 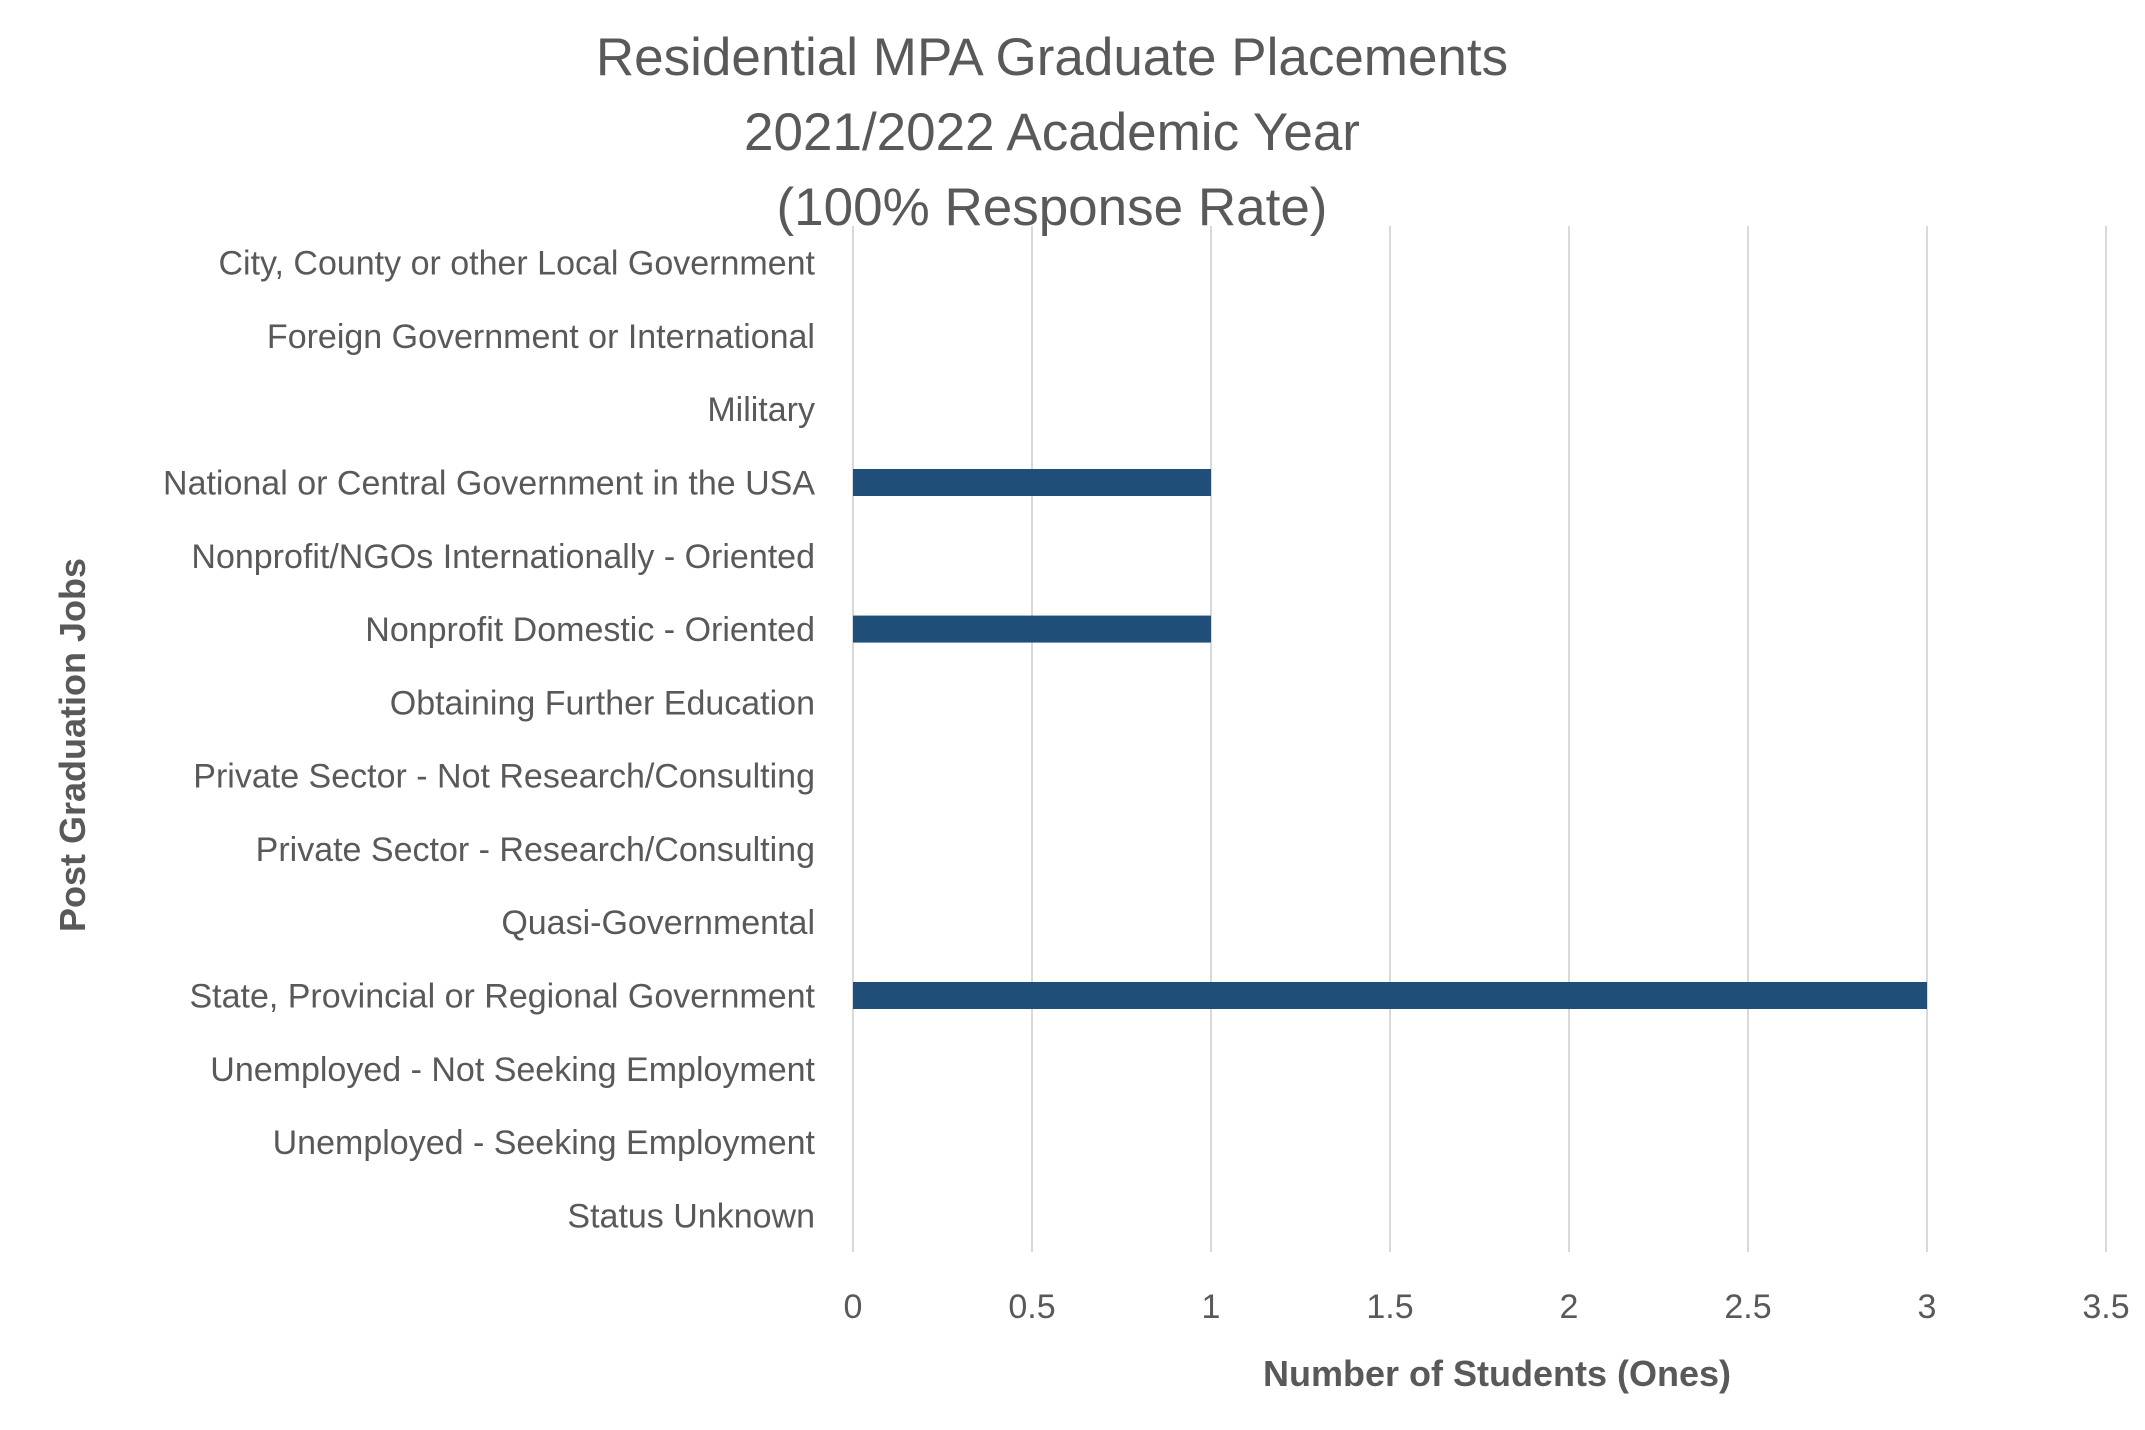 I want to click on x-tick-label: 1, so click(x=1211, y=1307).